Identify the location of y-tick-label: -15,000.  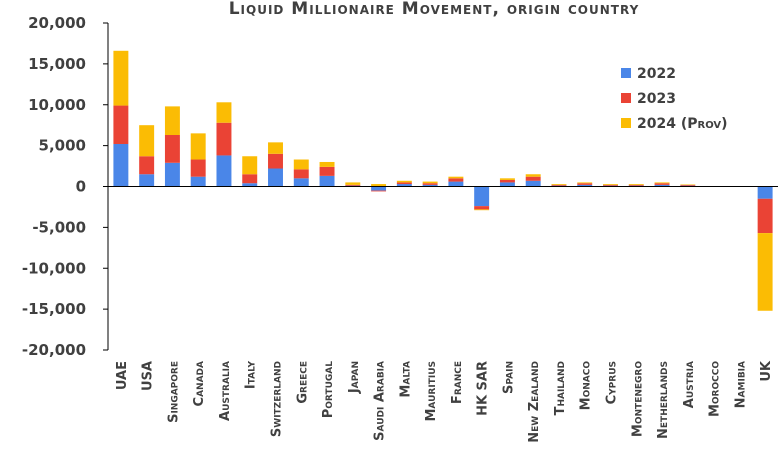
(54, 309).